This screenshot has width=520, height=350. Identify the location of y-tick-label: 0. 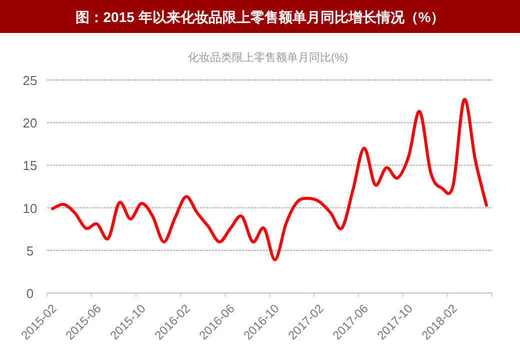
(30, 293).